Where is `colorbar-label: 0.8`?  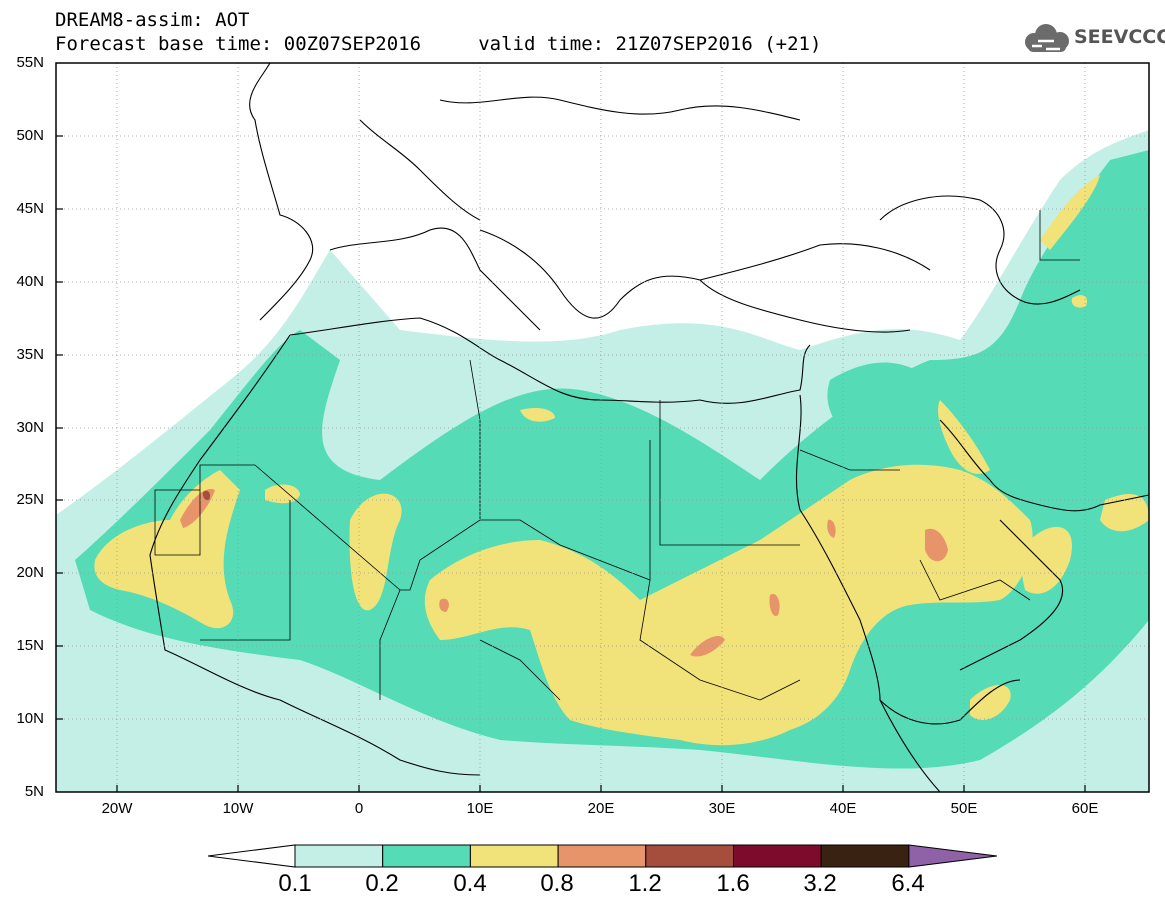
colorbar-label: 0.8 is located at coordinates (557, 883).